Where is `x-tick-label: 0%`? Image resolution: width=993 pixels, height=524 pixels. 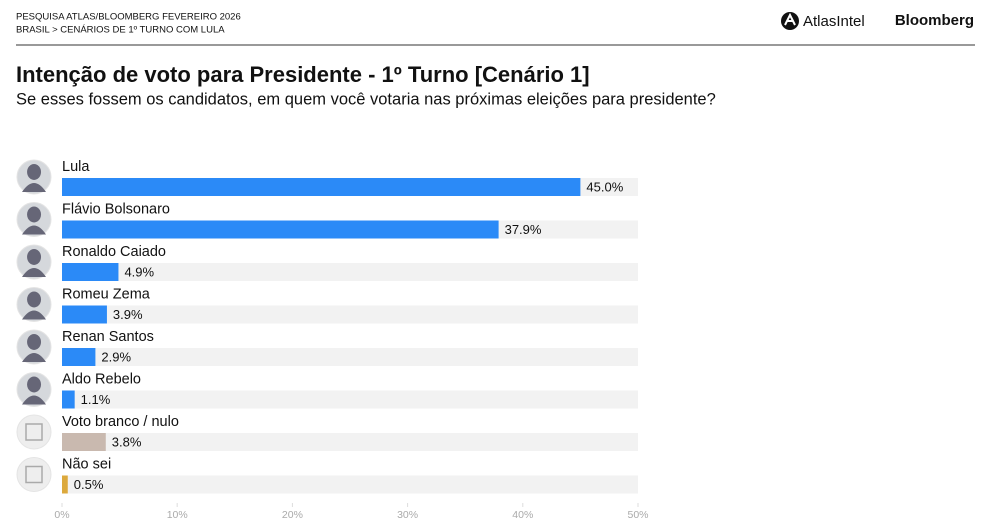 x-tick-label: 0% is located at coordinates (61, 515).